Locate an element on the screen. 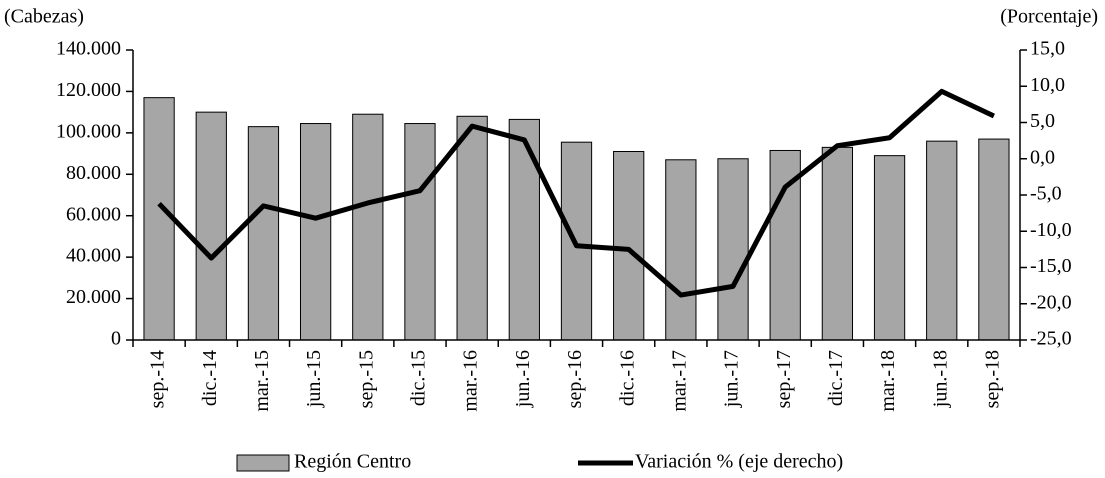 The image size is (1105, 478). y-axis-title: (Cabezas) is located at coordinates (44, 17).